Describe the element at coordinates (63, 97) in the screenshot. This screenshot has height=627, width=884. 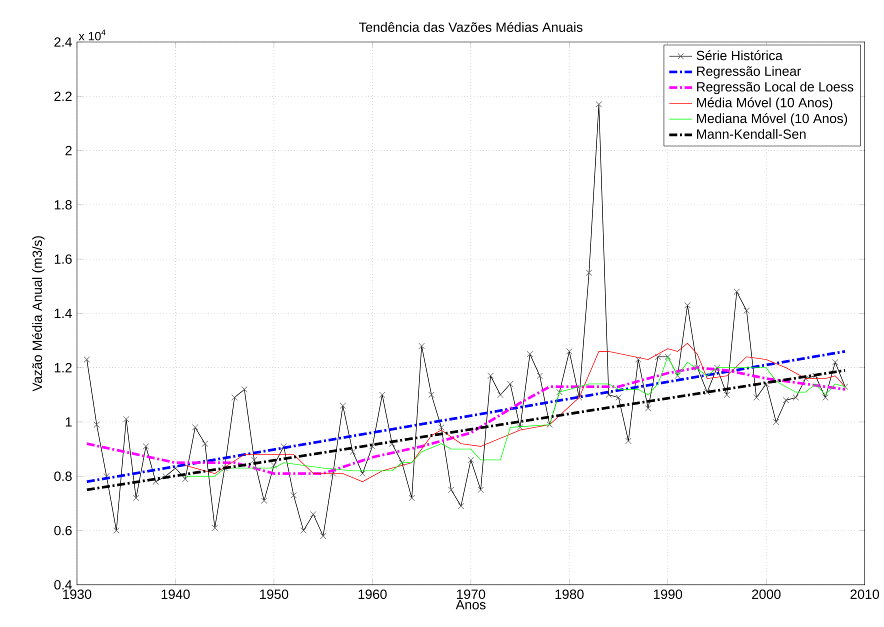
I see `y-tick-label: 2.2` at that location.